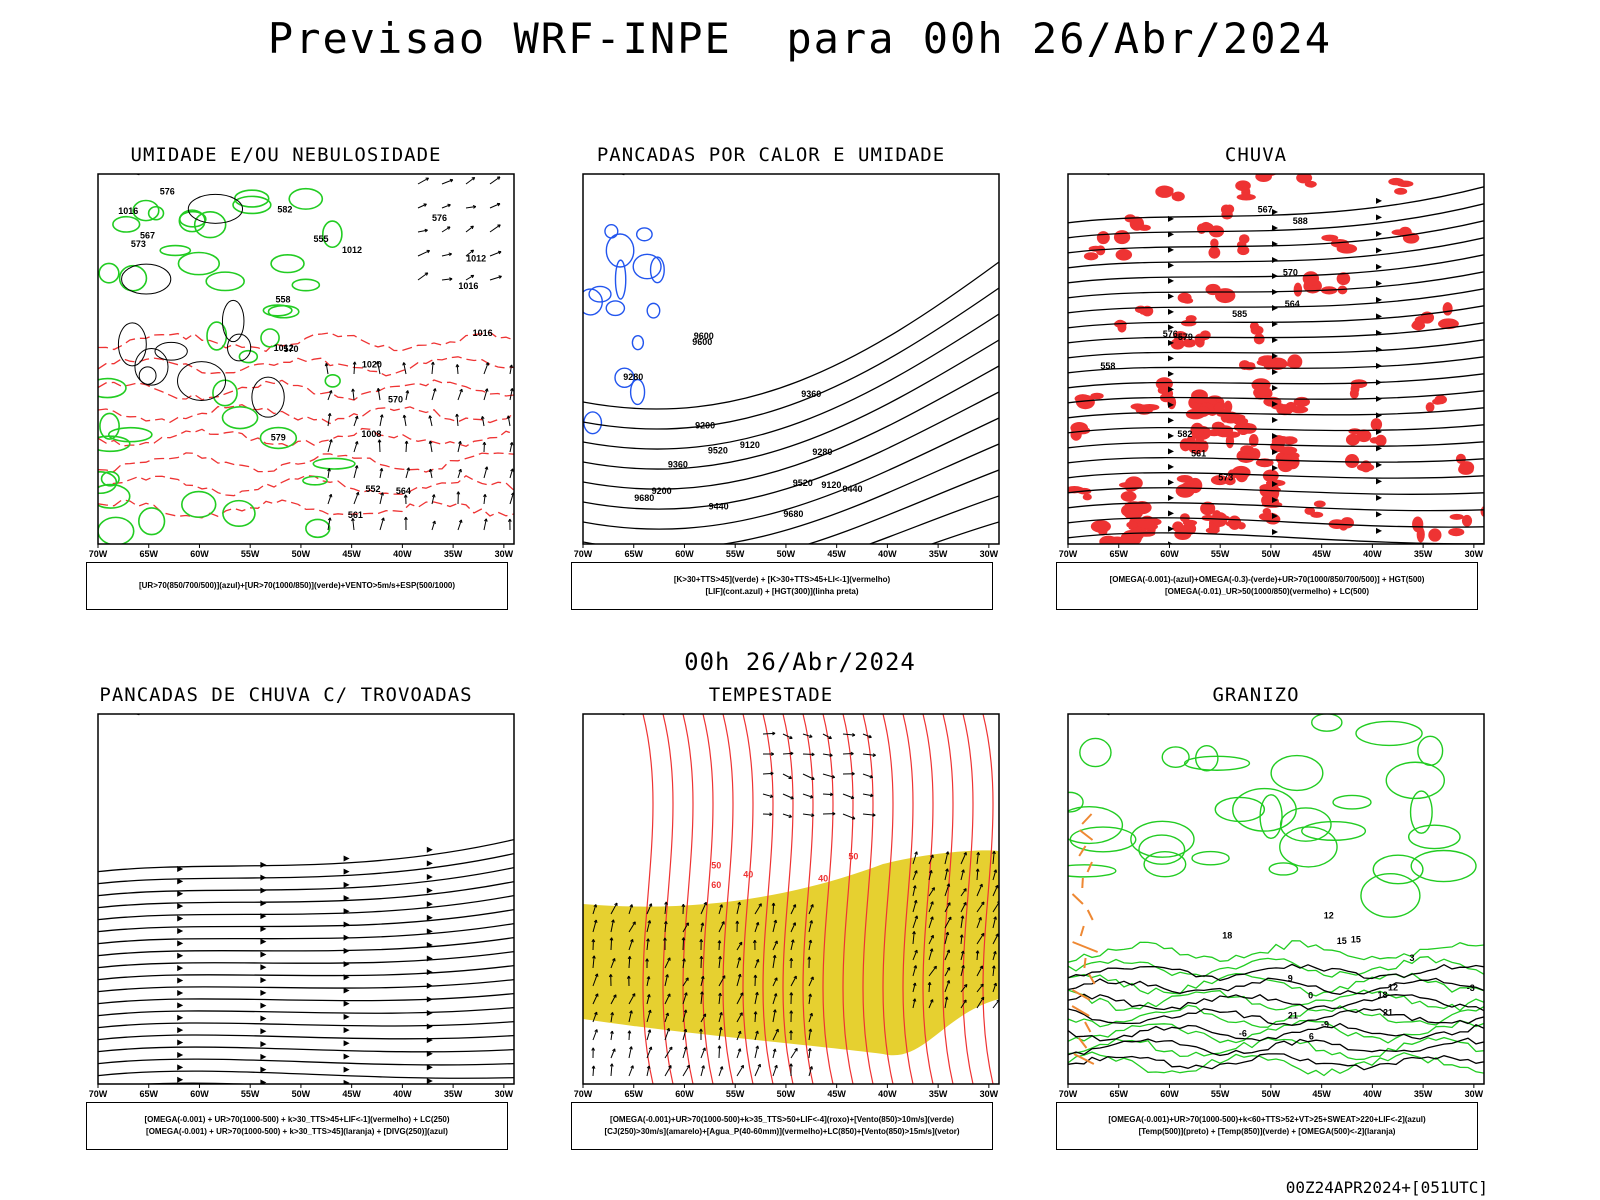 The width and height of the screenshot is (1600, 1200). I want to click on coastline-west, so click(76, 713).